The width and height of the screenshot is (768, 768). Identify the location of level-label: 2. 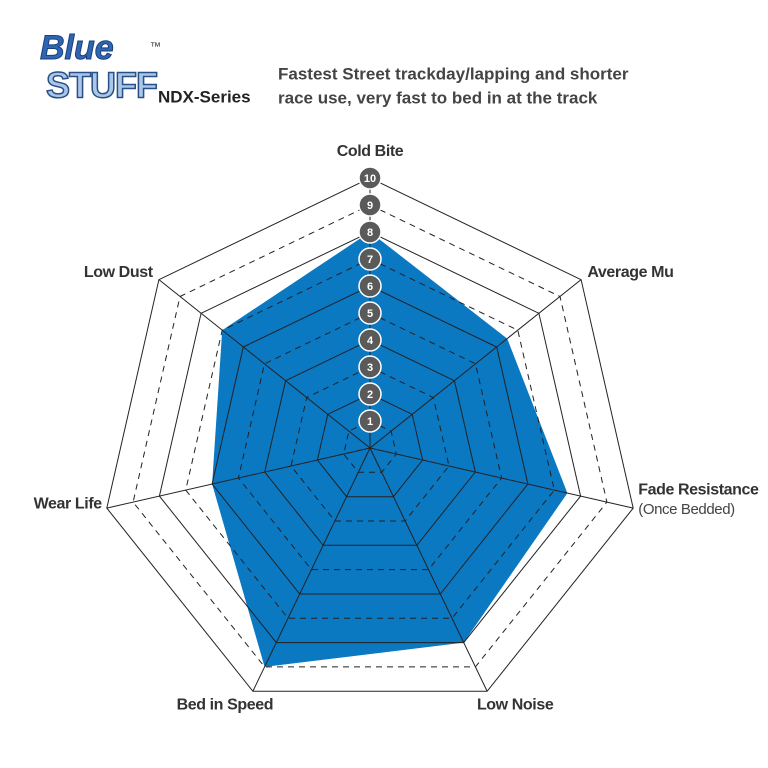
(370, 395).